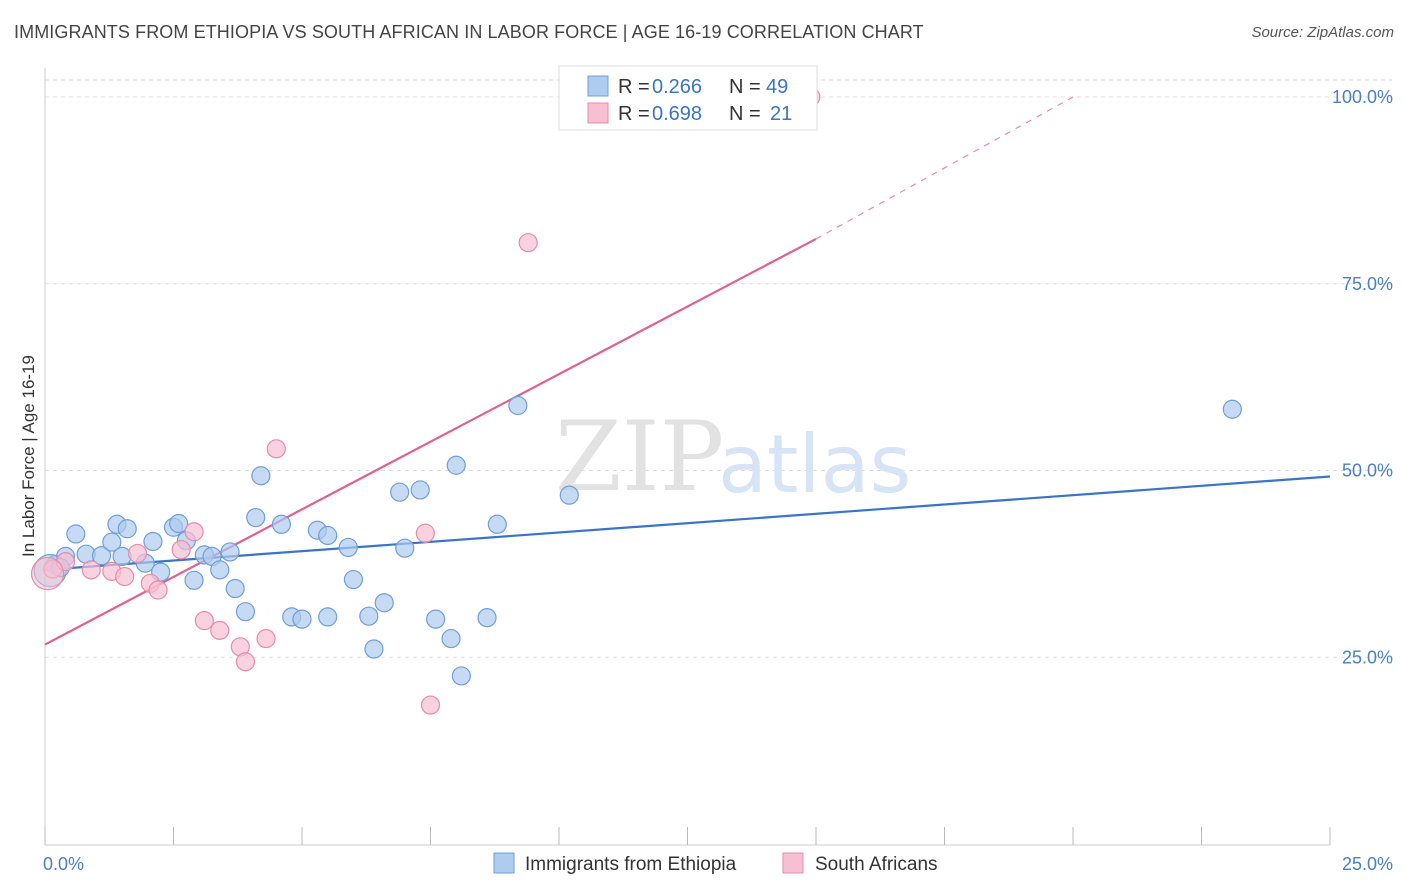  What do you see at coordinates (1367, 864) in the screenshot?
I see `x-tick-label-end: 25.0%` at bounding box center [1367, 864].